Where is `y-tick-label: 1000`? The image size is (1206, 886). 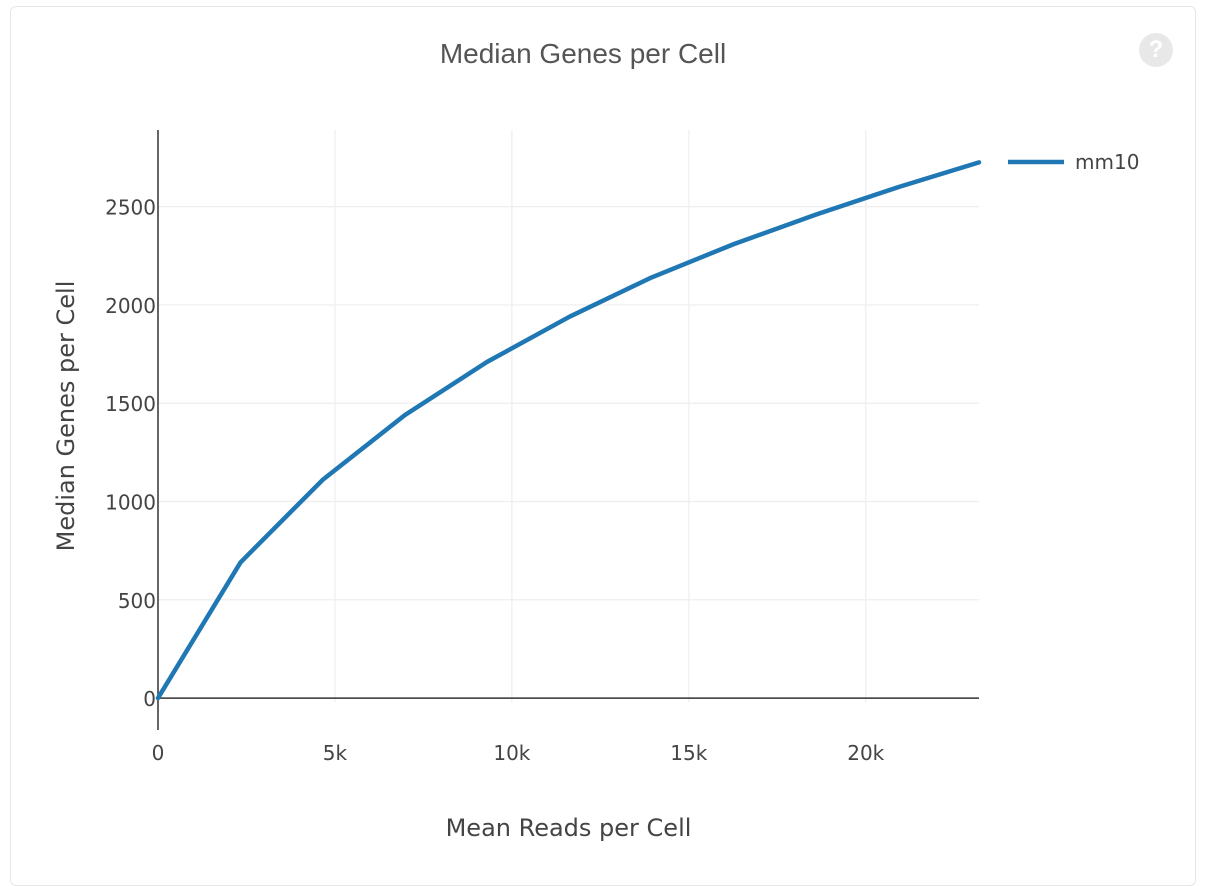 y-tick-label: 1000 is located at coordinates (130, 503).